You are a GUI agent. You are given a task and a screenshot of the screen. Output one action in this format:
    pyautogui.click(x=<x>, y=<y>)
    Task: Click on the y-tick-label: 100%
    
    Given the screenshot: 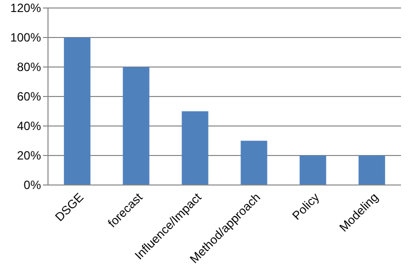 What is the action you would take?
    pyautogui.click(x=26, y=37)
    